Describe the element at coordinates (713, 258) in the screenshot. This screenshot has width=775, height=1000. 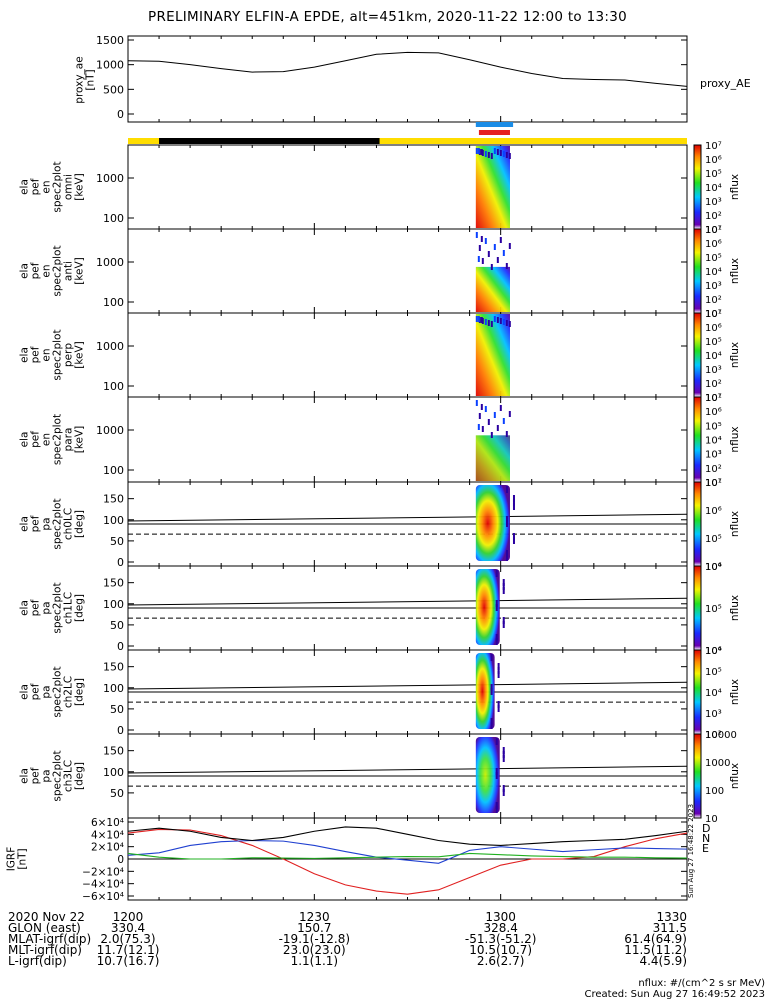
I see `energy-panel-anti-cbar-tick: 10⁵` at that location.